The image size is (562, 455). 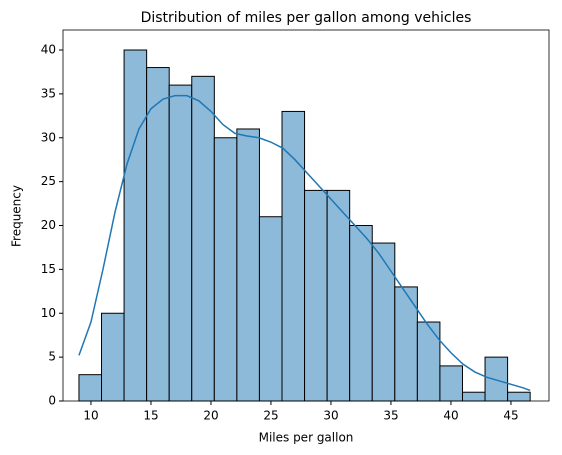 I want to click on y-tick-label: 5, so click(x=52, y=357).